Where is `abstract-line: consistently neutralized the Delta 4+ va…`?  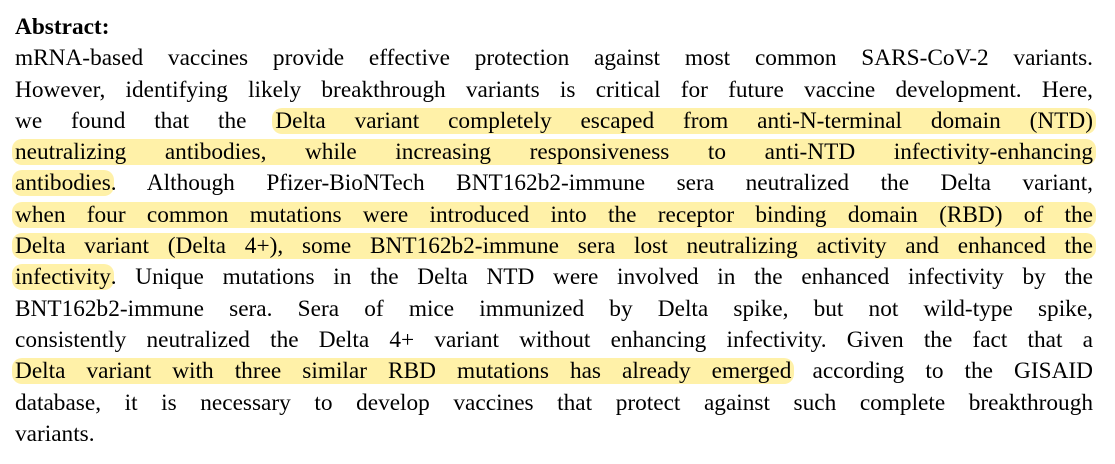
abstract-line: consistently neutralized the Delta 4+ va… is located at coordinates (554, 340).